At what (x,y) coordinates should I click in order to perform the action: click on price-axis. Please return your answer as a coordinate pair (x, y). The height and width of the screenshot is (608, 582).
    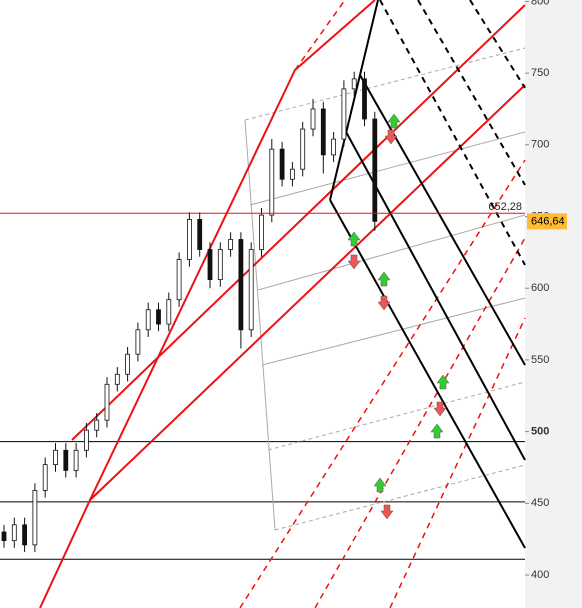
    Looking at the image, I should click on (553, 304).